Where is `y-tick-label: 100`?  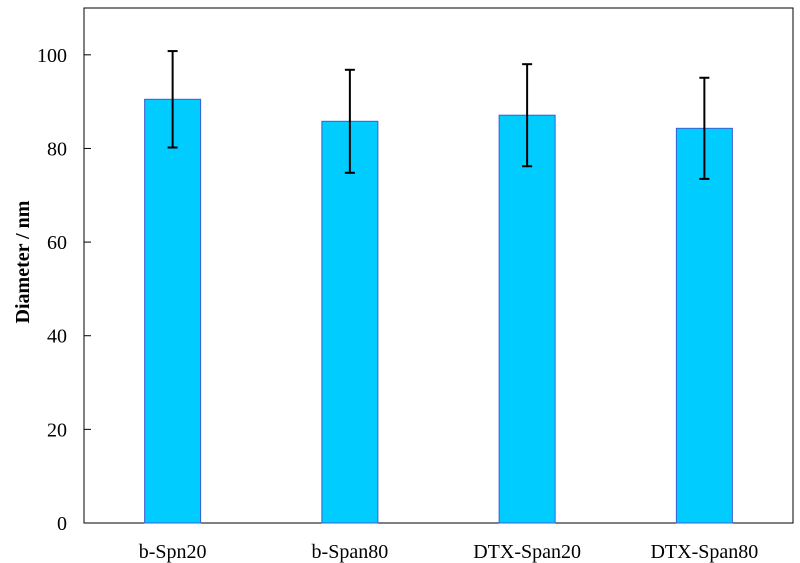 y-tick-label: 100 is located at coordinates (52, 56).